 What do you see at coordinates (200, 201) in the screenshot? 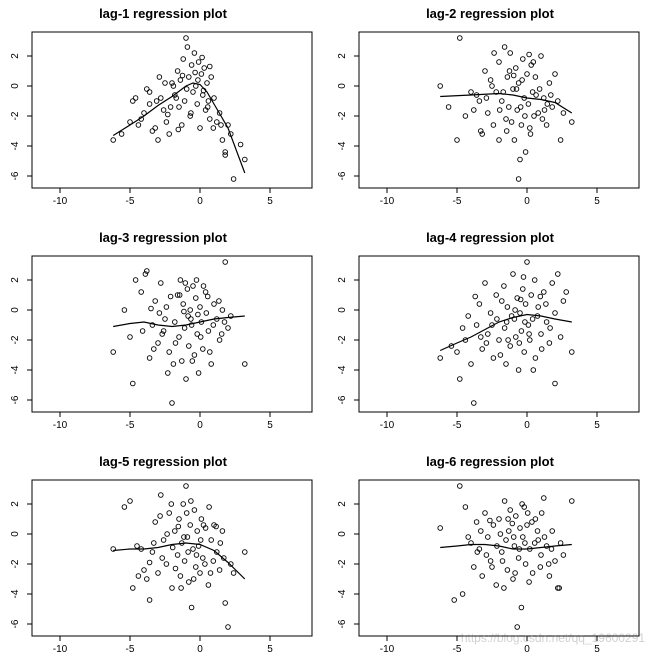
I see `x-tick-label: 0` at bounding box center [200, 201].